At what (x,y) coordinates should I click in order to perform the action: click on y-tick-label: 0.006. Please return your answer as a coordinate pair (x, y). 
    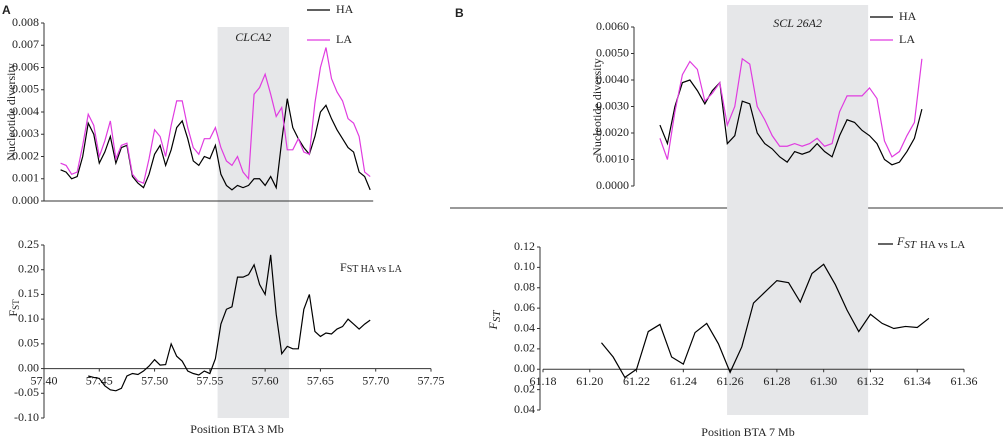
    Looking at the image, I should click on (25, 66).